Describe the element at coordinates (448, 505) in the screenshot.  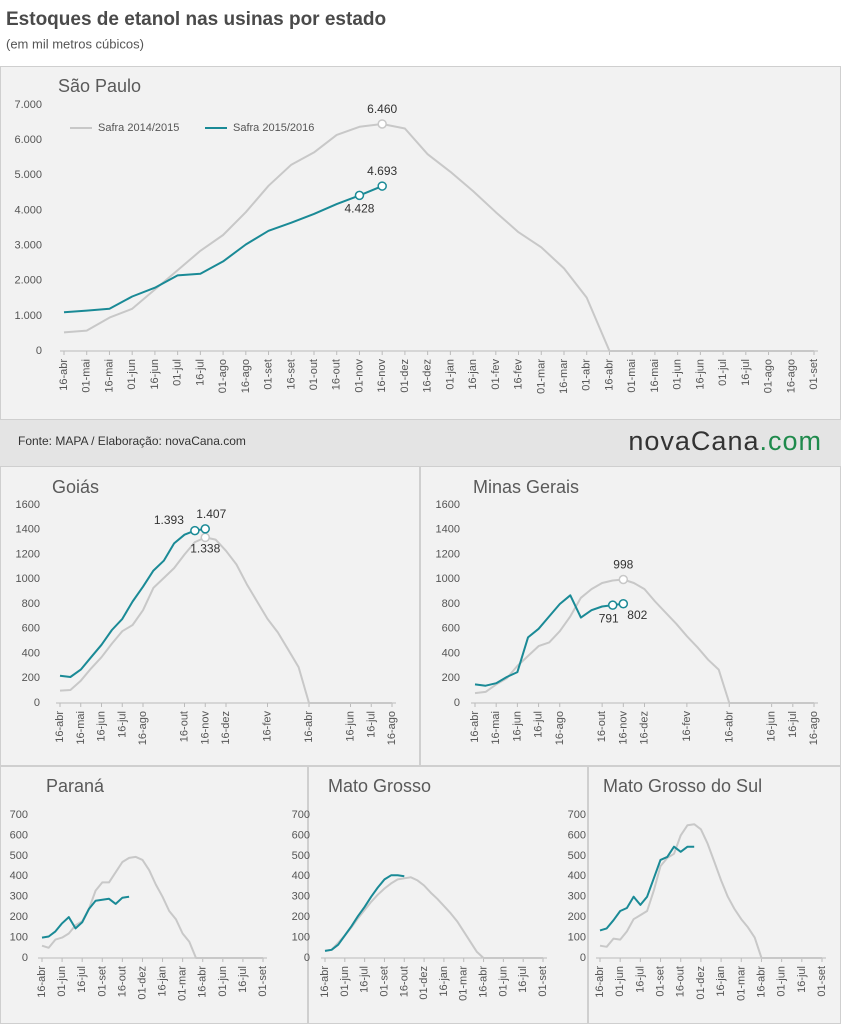
I see `y-tick-label: 1600` at that location.